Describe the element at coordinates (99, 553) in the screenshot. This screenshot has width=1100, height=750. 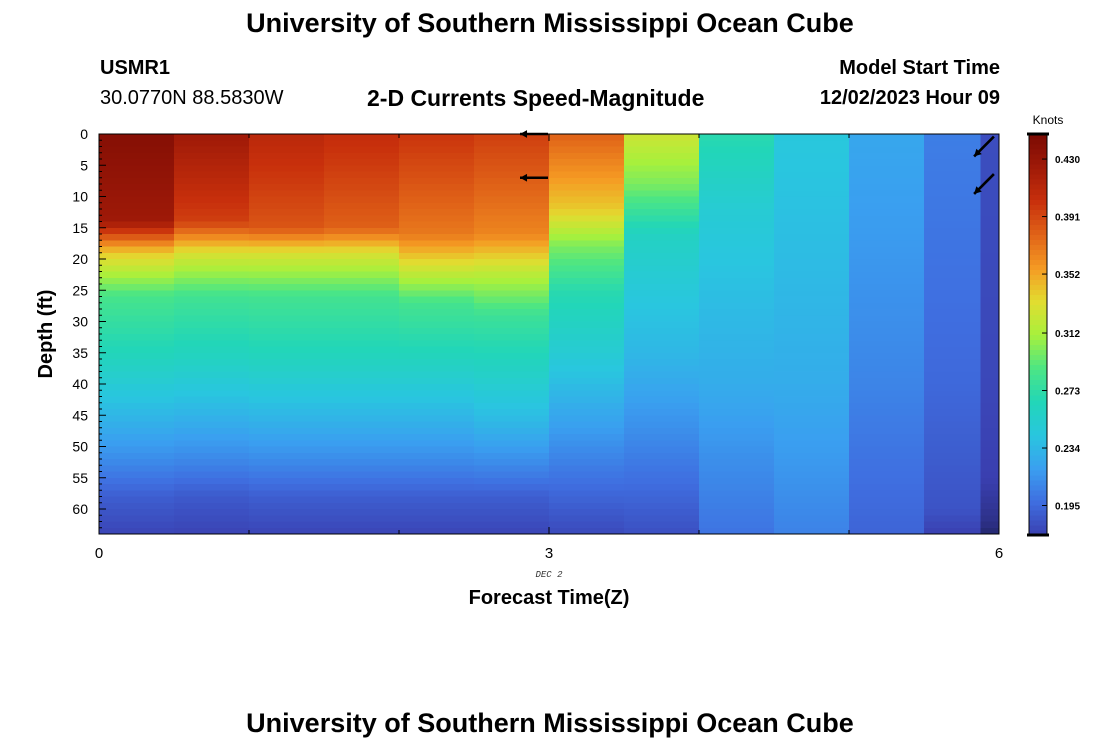
I see `x-tick-label: 0` at that location.